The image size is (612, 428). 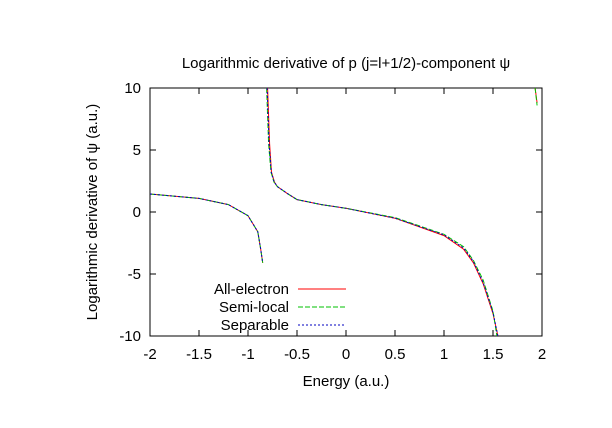 I want to click on y-tick-label: 0, so click(x=137, y=212).